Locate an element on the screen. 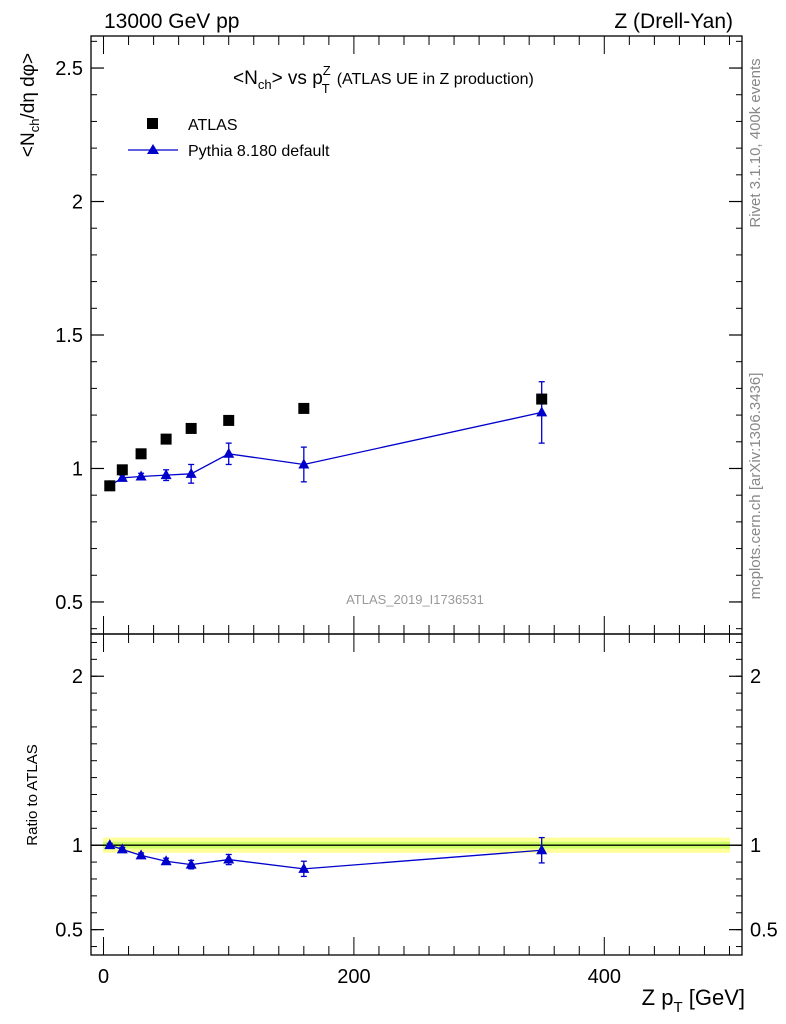 The image size is (786, 1024). main-y-axis-label: <Nch/dη dφ> is located at coordinates (30, 105).